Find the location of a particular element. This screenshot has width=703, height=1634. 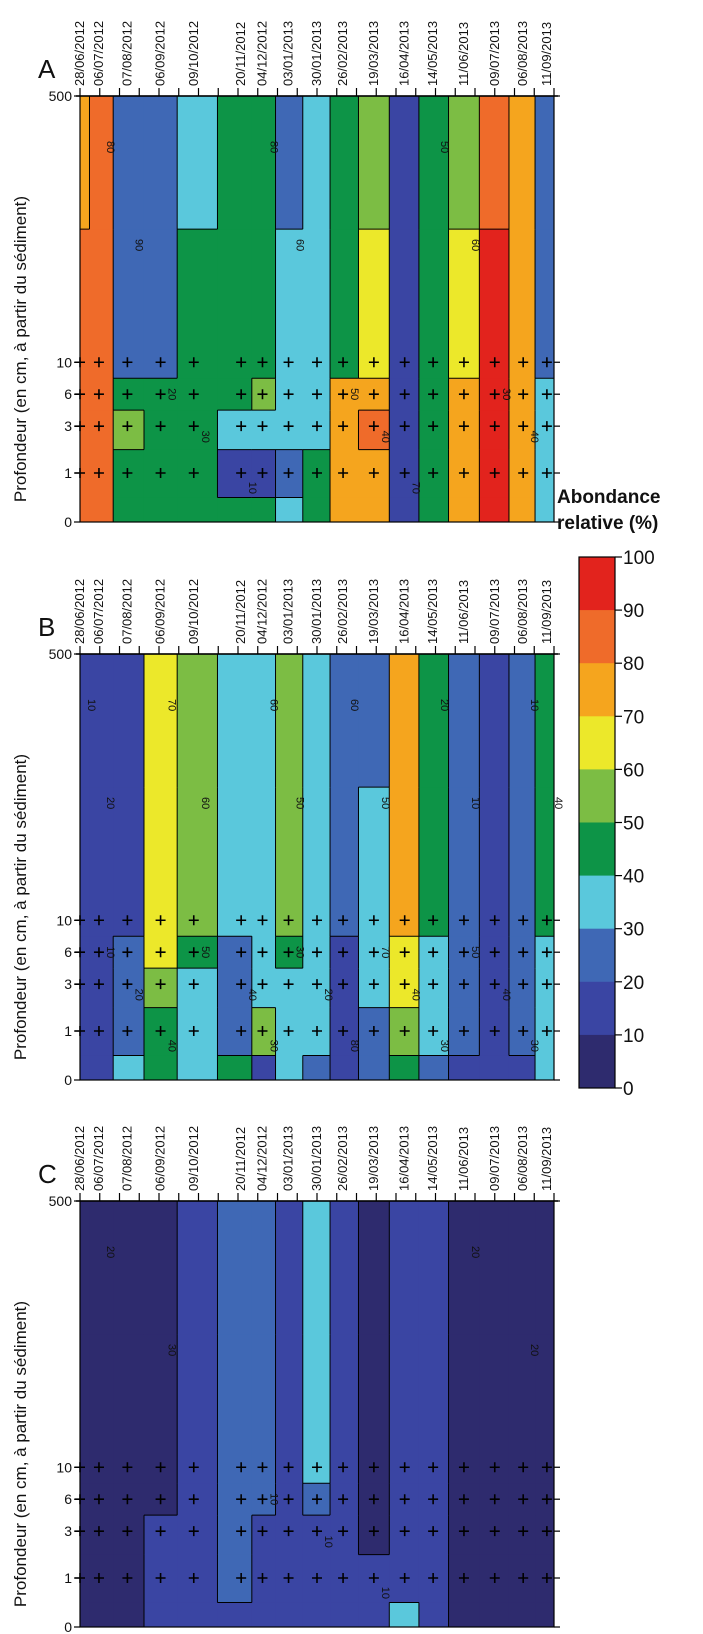

date-tick-label: 16/04/2013 is located at coordinates (404, 1158).